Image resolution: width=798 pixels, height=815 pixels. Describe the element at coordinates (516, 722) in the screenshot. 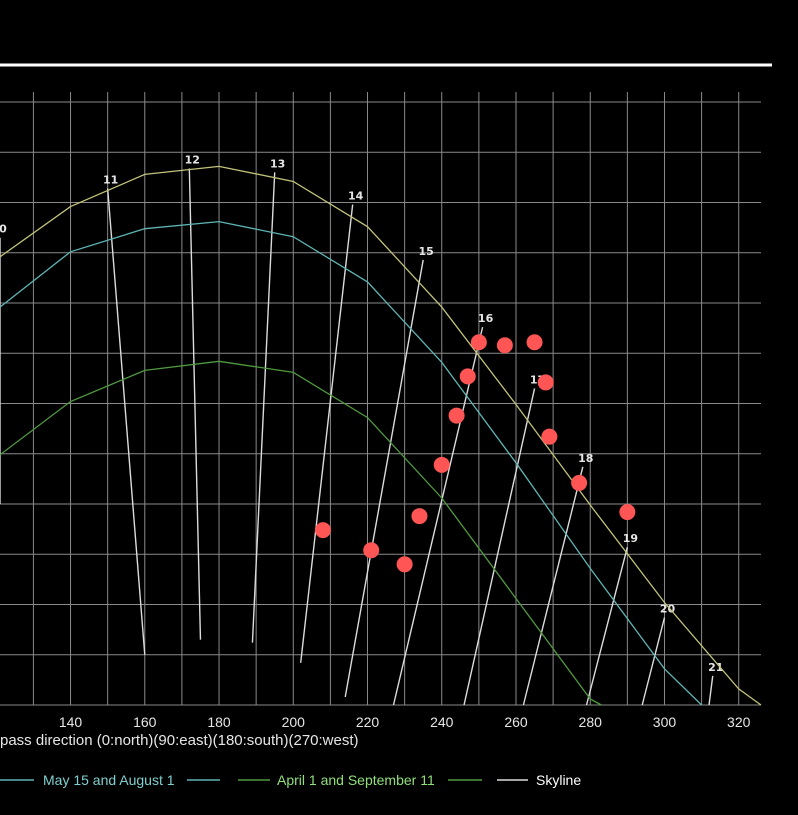

I see `x-tick-label: 260` at that location.